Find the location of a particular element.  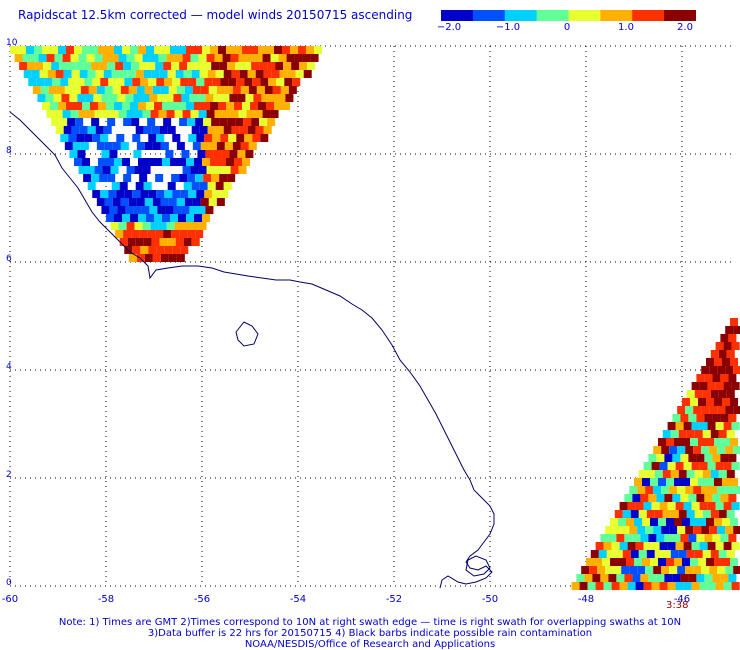

colorbar-label: −2.0 is located at coordinates (449, 27).